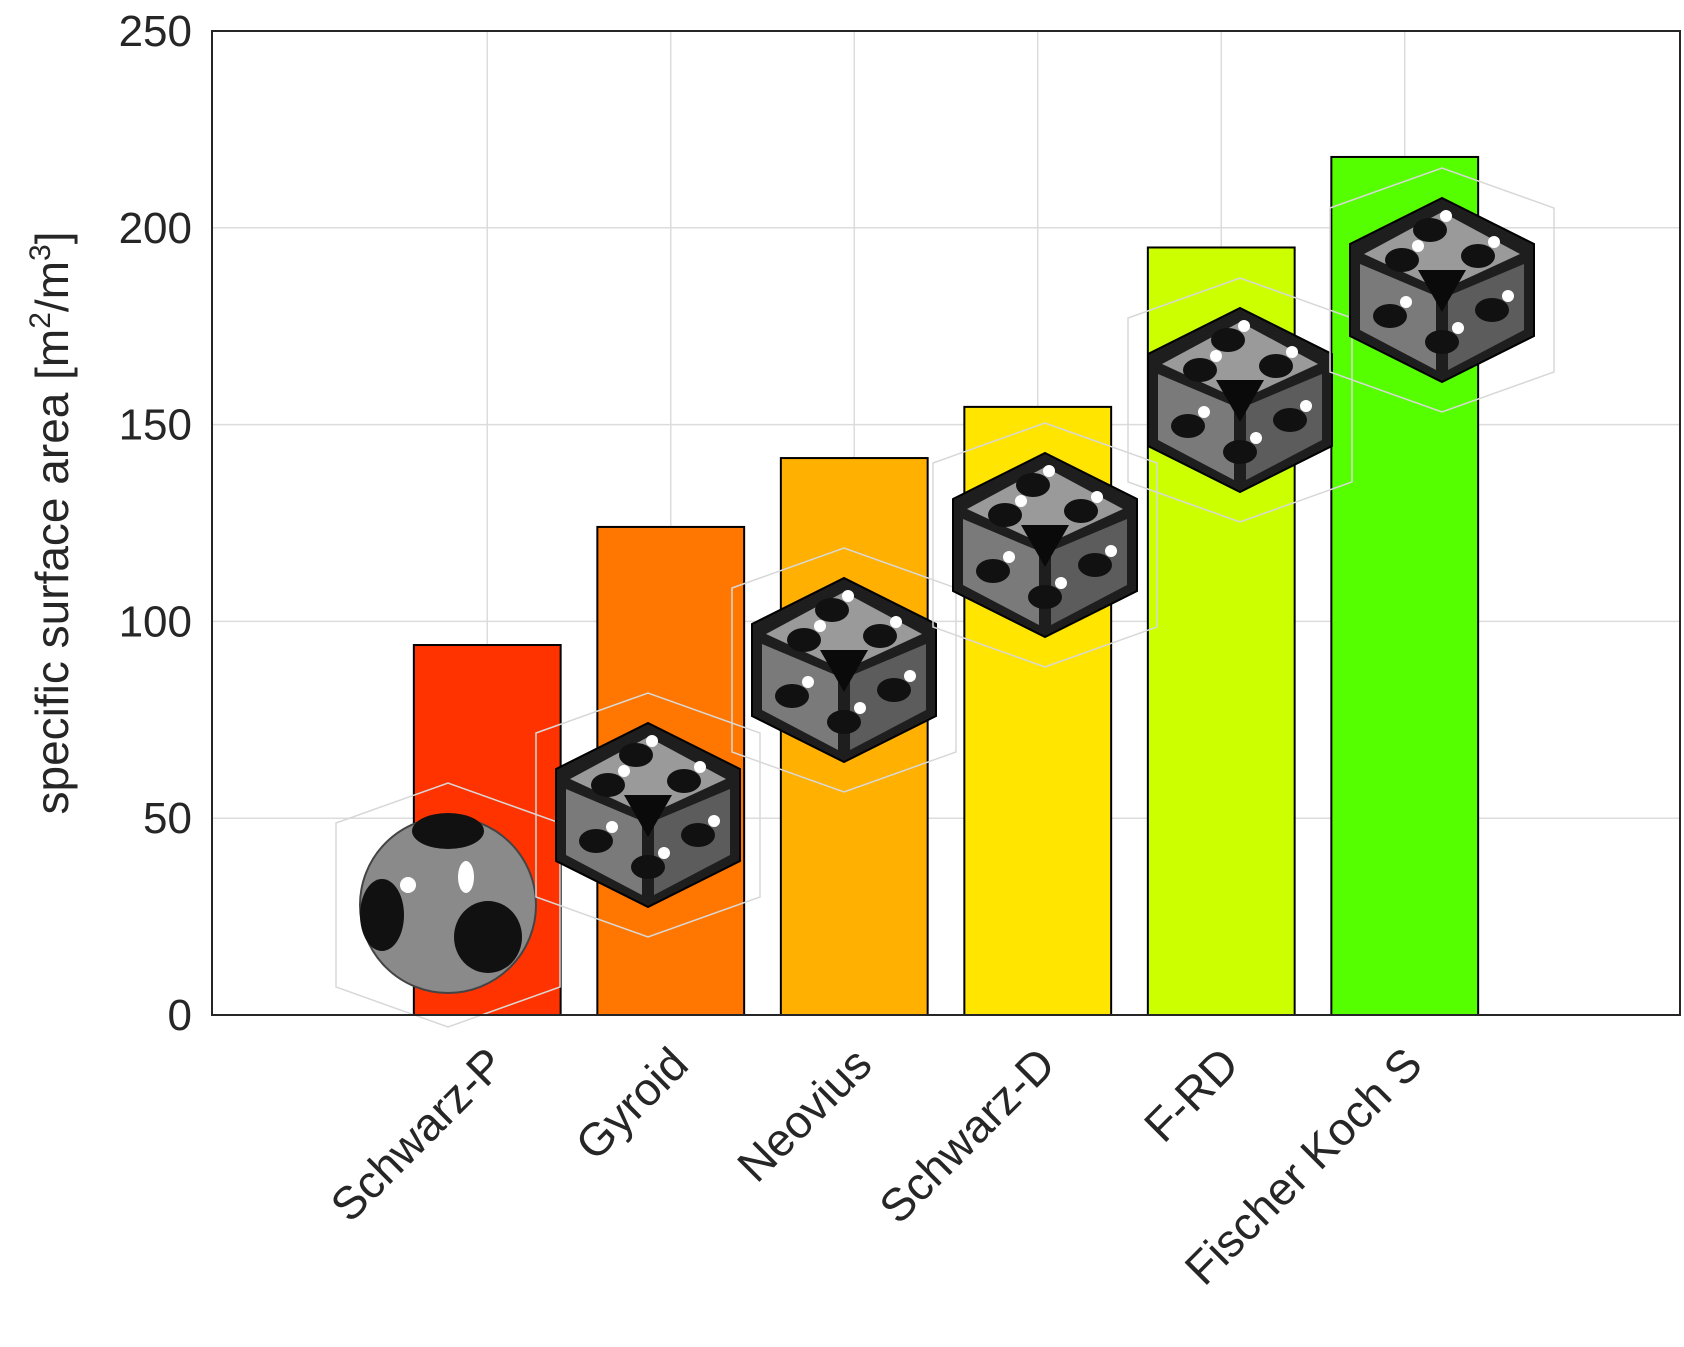 This screenshot has width=1684, height=1347. What do you see at coordinates (180, 1015) in the screenshot?
I see `y-tick-label: 0` at bounding box center [180, 1015].